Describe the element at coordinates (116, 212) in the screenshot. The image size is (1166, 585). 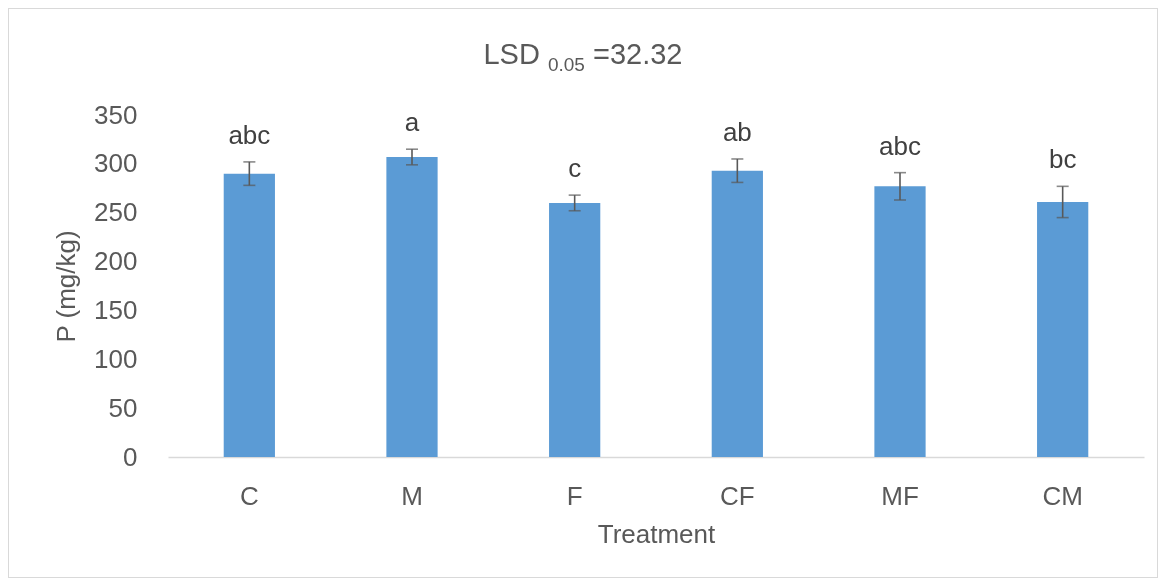
I see `y-tick-label: 250` at that location.